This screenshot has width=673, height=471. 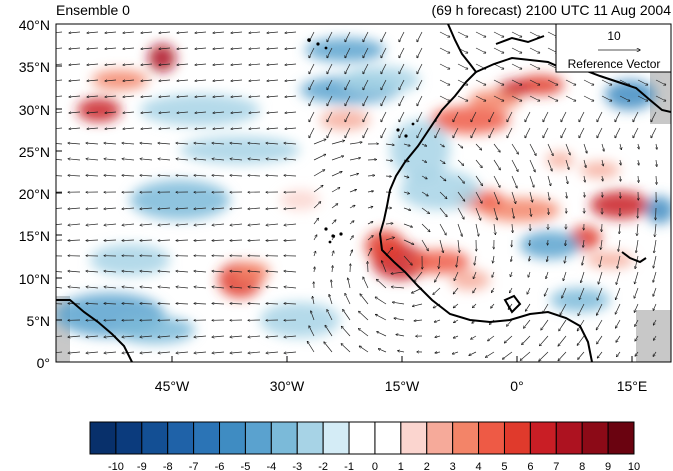 I want to click on lat-label: 40°N, so click(x=34, y=25).